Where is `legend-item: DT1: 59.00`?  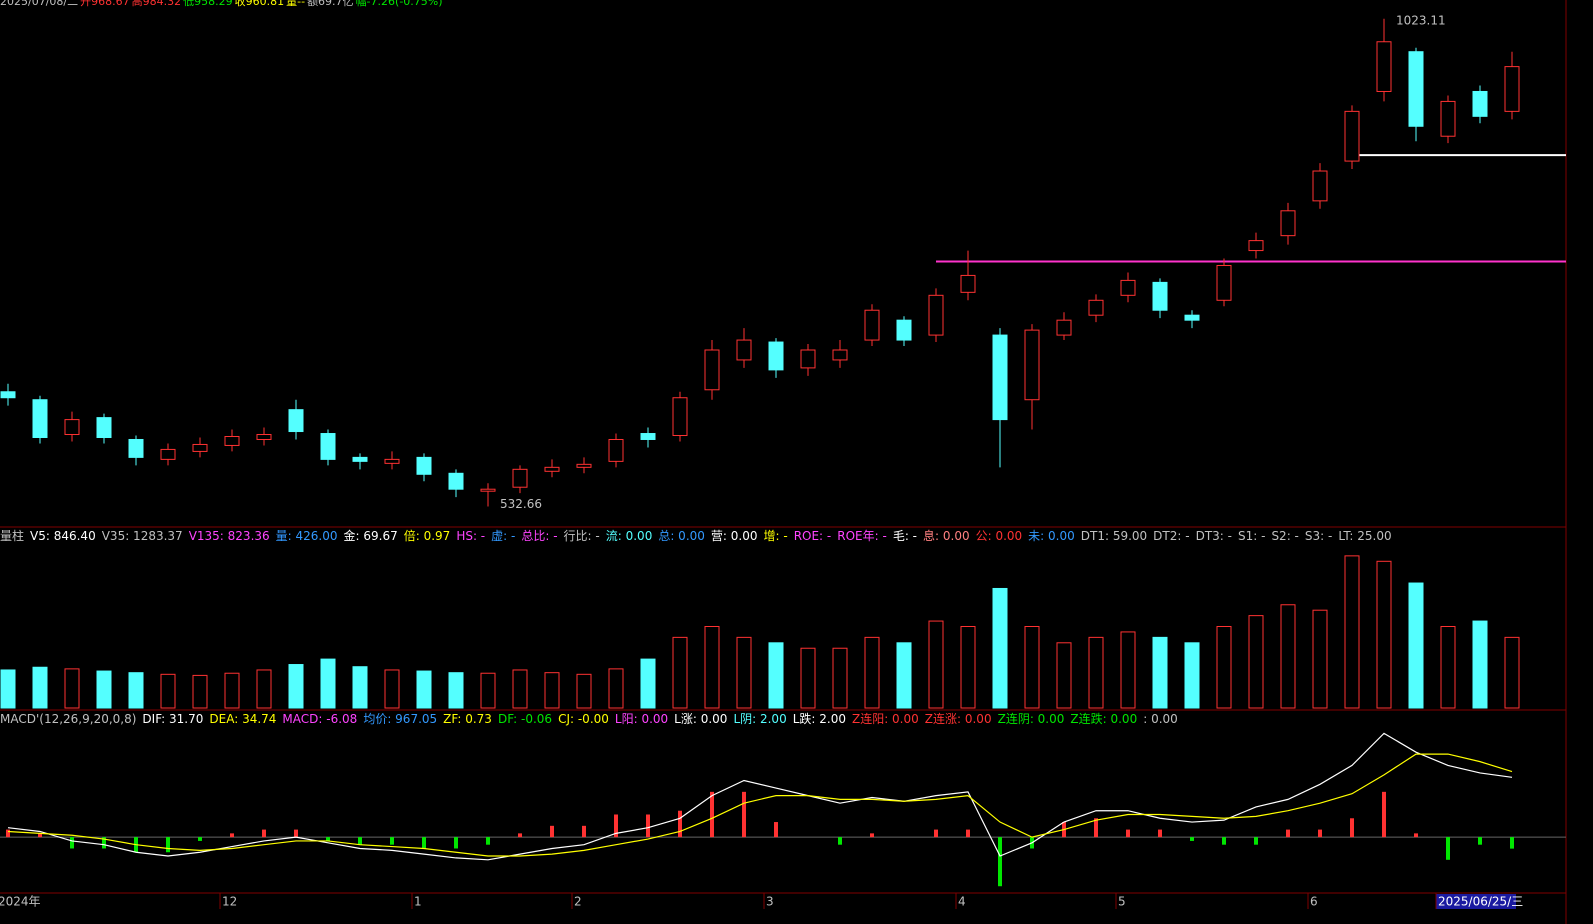 legend-item: DT1: 59.00 is located at coordinates (1114, 536).